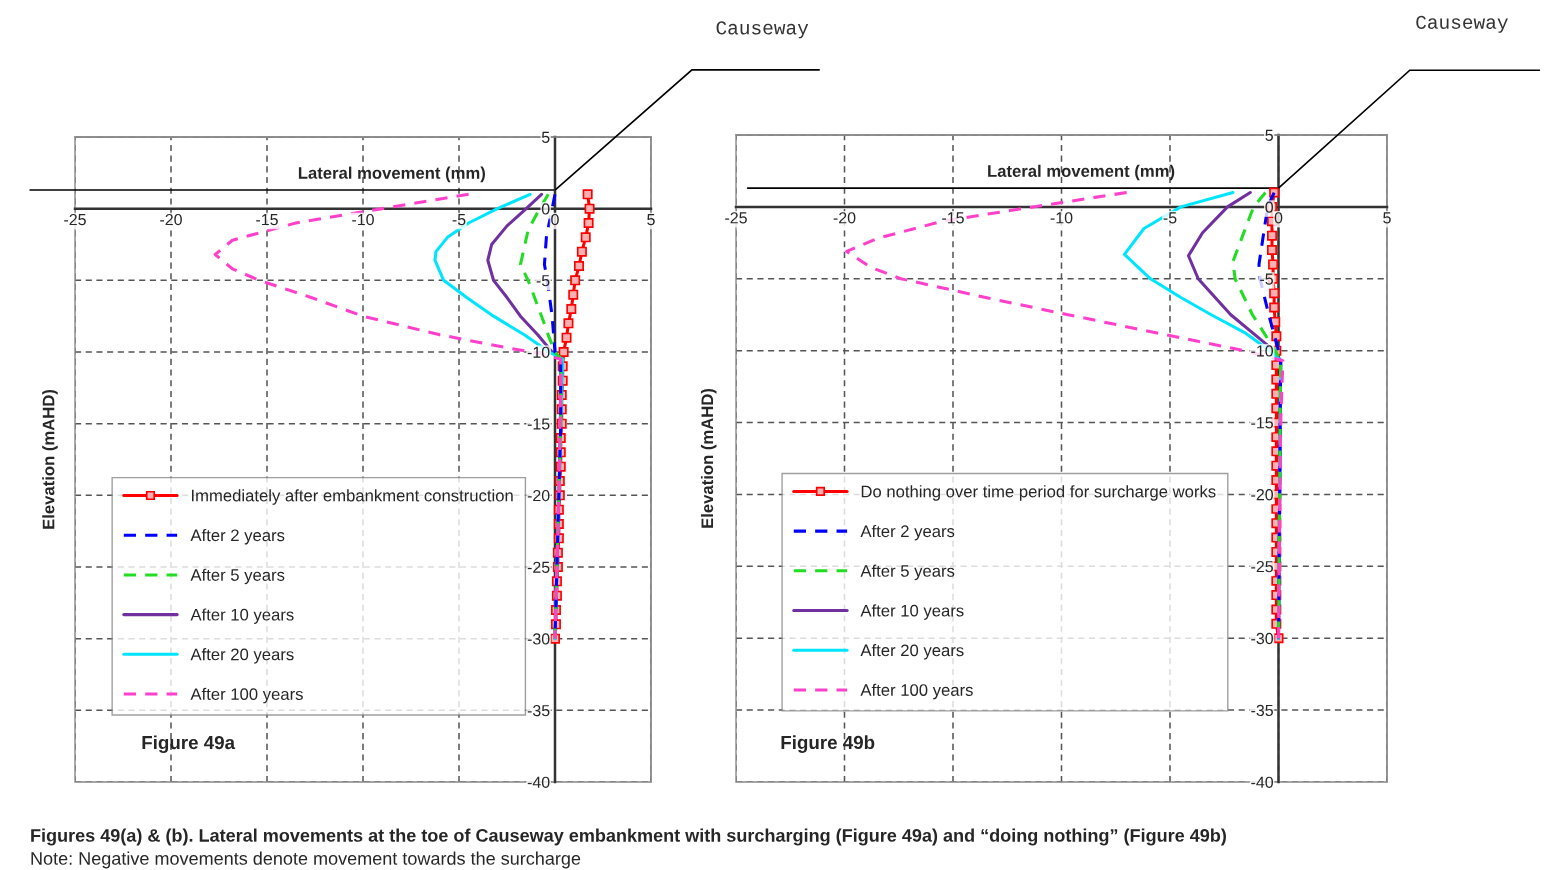 This screenshot has height=870, width=1556. Describe the element at coordinates (1038, 493) in the screenshot. I see `legend-label: Do nothing over time period for surcharge works` at that location.